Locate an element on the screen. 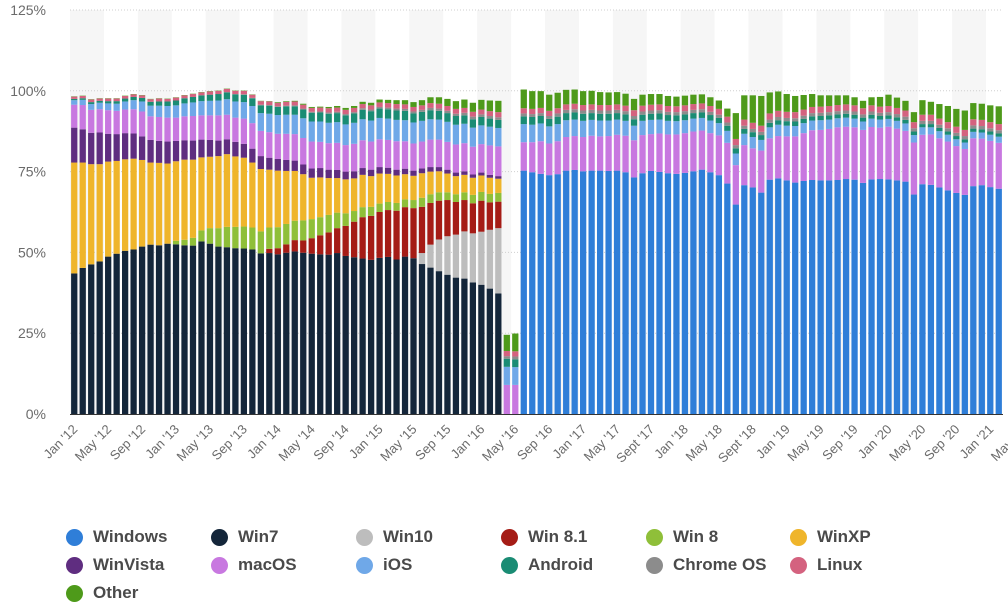  bar-segment-win10 is located at coordinates (456, 256).